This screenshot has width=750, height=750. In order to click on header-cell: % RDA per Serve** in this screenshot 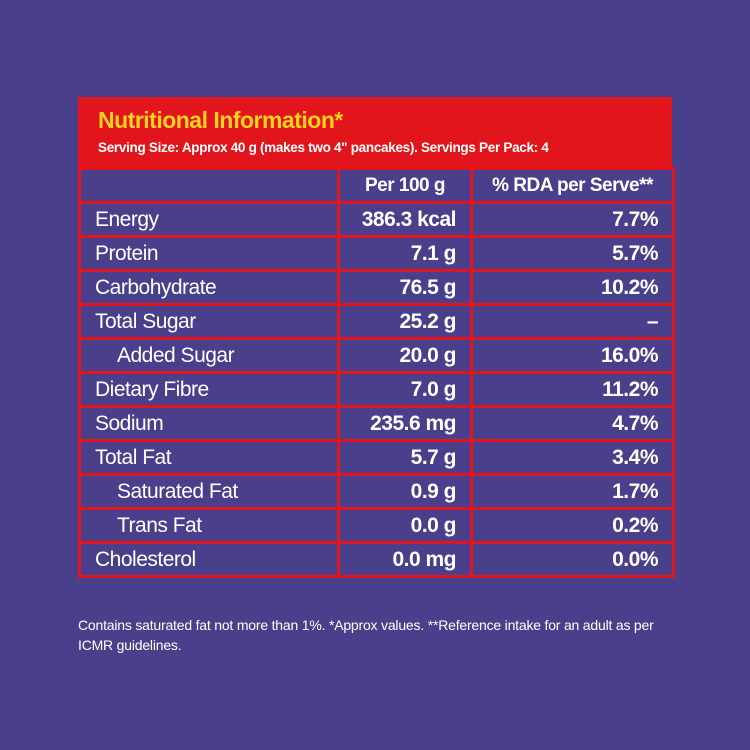, I will do `click(572, 185)`.